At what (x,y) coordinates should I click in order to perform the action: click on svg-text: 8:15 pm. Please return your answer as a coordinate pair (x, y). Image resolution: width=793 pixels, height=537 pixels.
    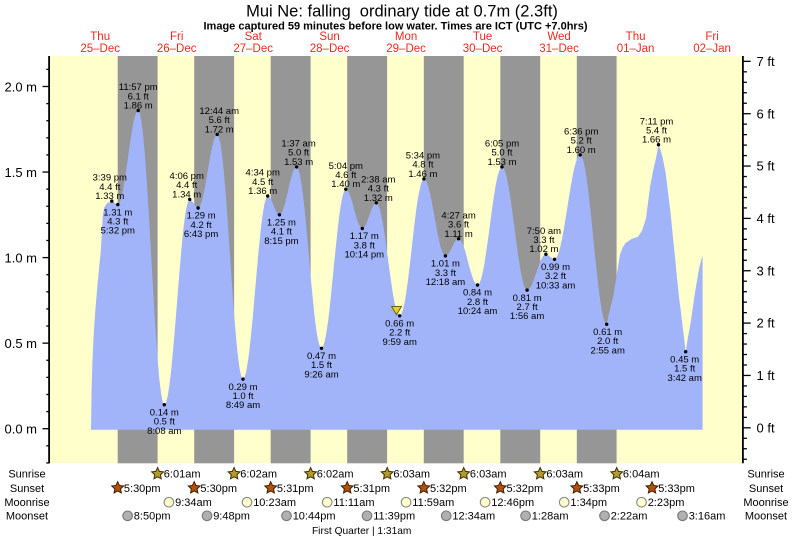
    Looking at the image, I should click on (281, 241).